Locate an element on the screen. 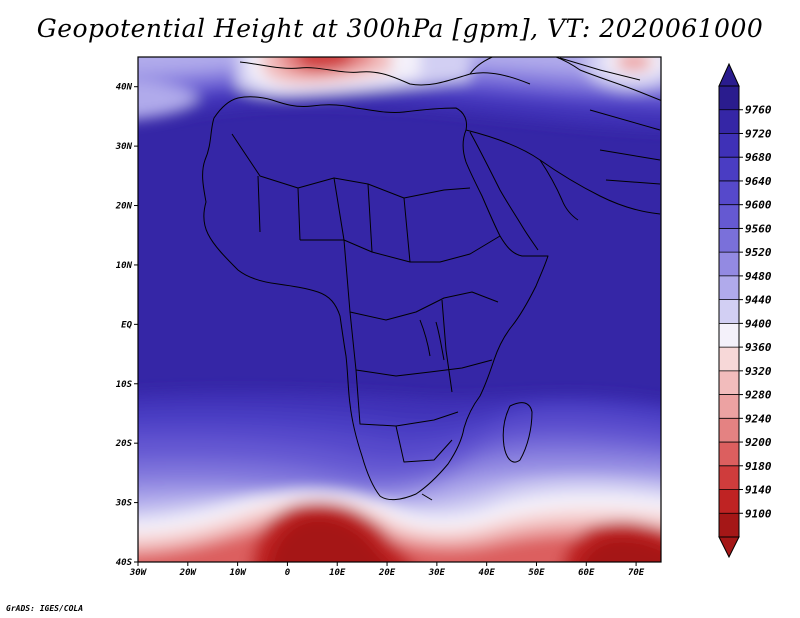 The height and width of the screenshot is (618, 800). colorbar-bottom-arrow is located at coordinates (729, 547).